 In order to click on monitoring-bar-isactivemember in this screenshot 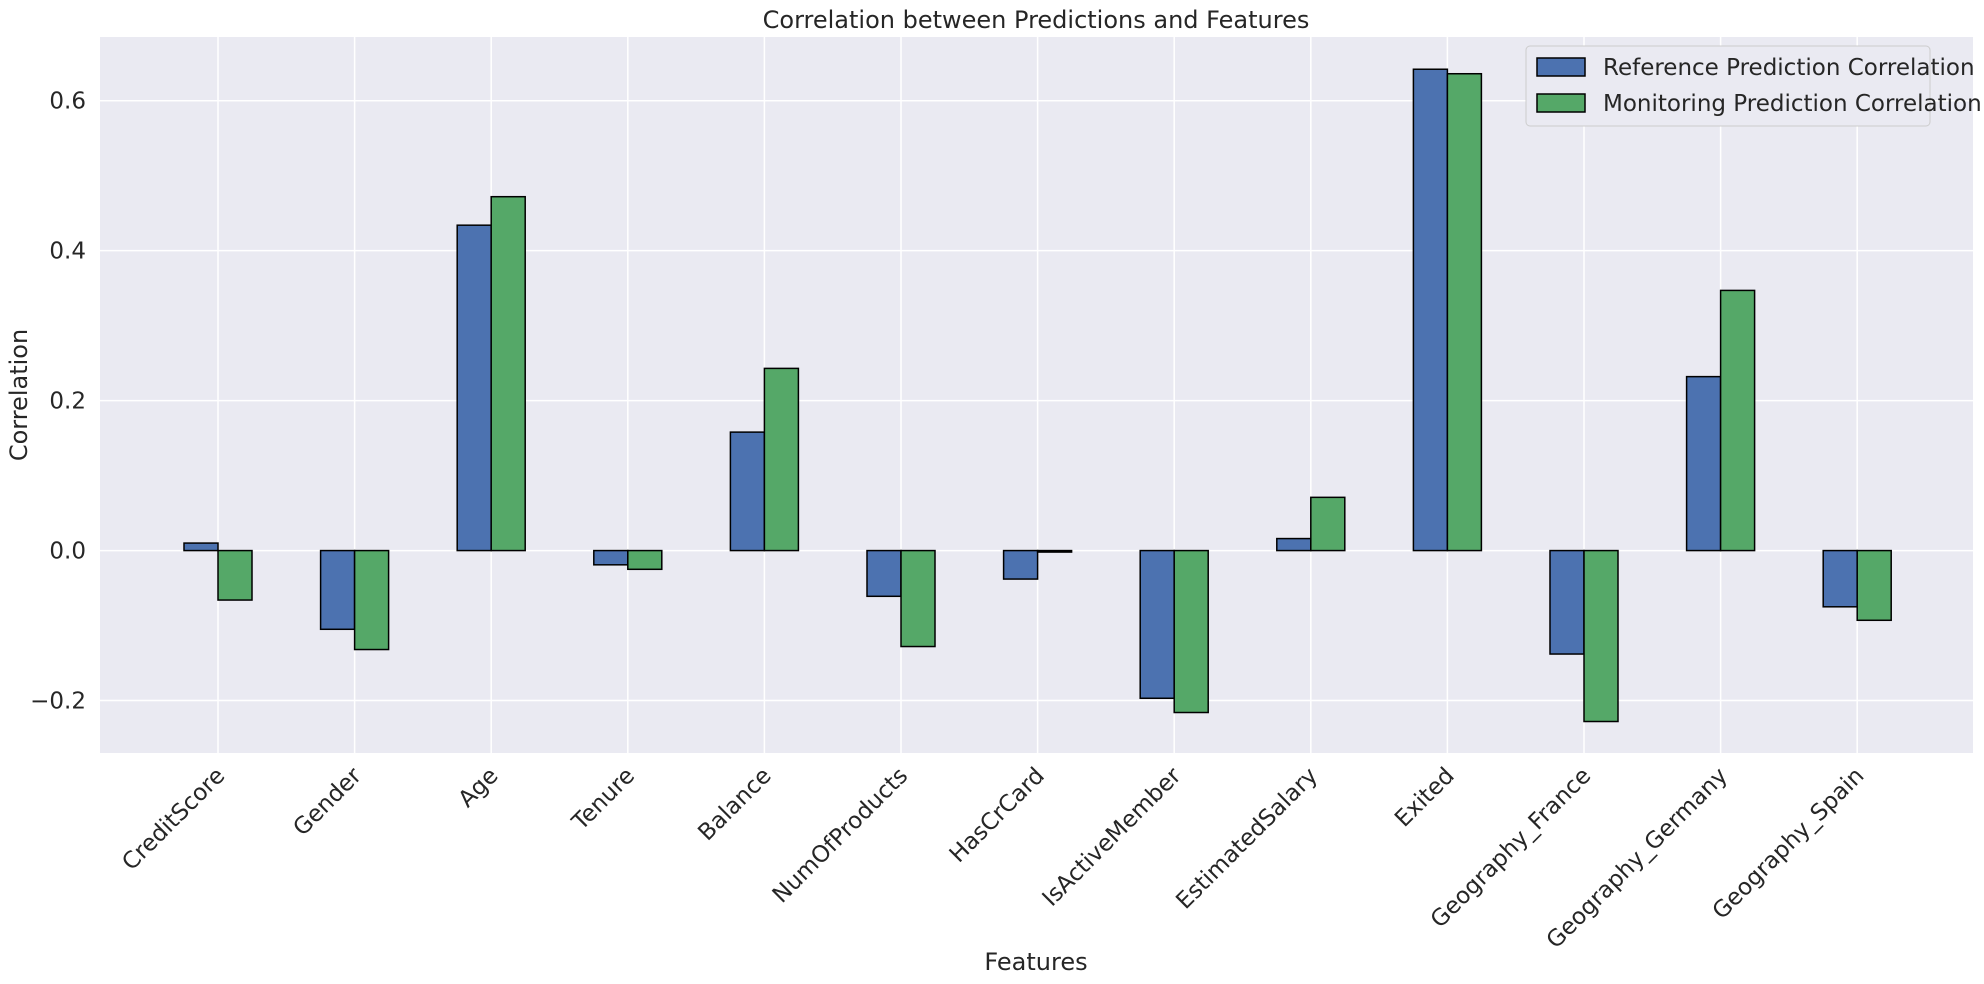, I will do `click(1191, 631)`.